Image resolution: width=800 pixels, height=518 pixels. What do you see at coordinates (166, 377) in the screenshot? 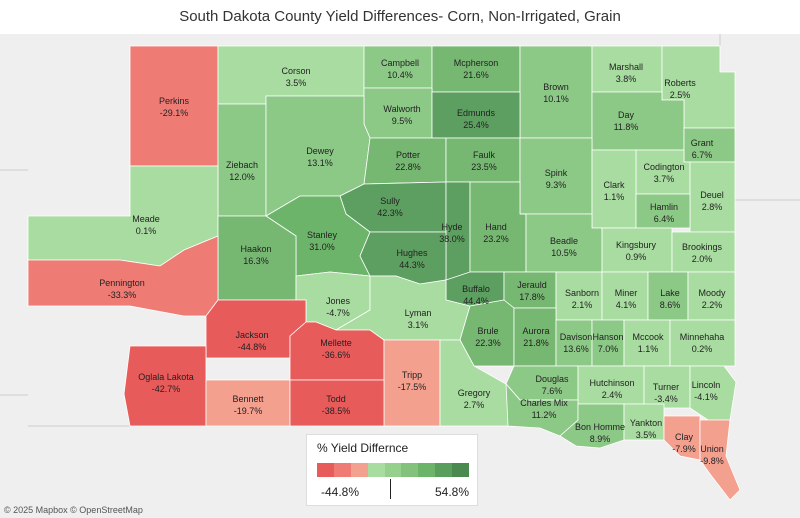
I see `county-label-oglala-lakota-name: Oglala Lakota` at bounding box center [166, 377].